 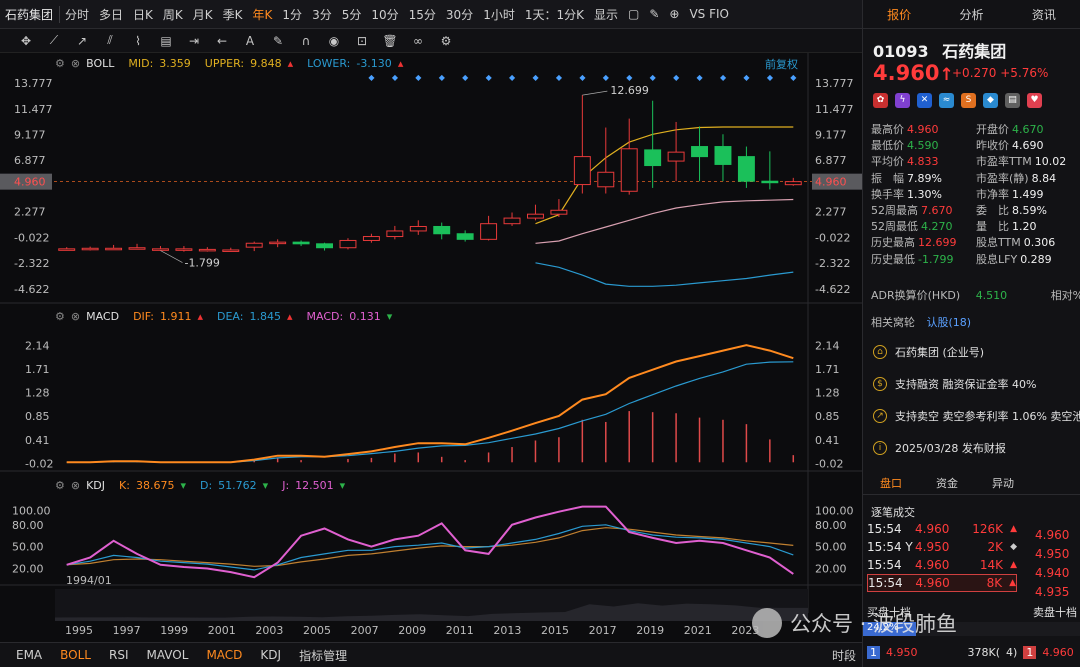 What do you see at coordinates (362, 40) in the screenshot?
I see `lock-icon: ⊡` at bounding box center [362, 40].